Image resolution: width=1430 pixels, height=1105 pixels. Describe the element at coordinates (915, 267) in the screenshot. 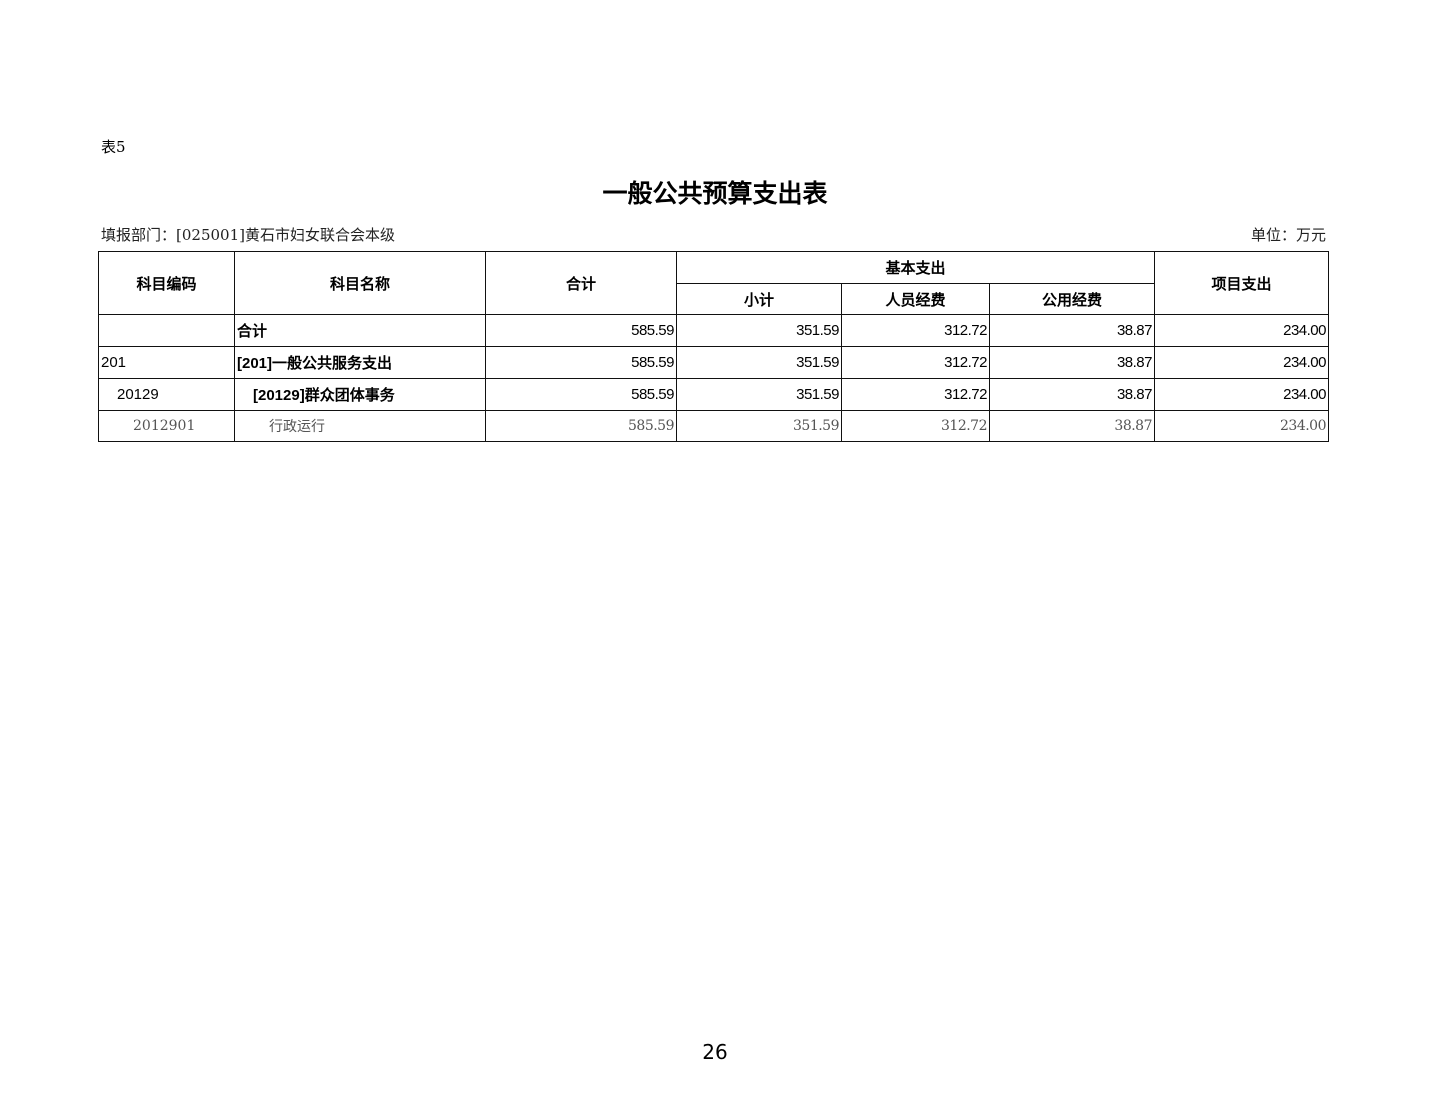

I see `header-basic: 基本支出` at that location.